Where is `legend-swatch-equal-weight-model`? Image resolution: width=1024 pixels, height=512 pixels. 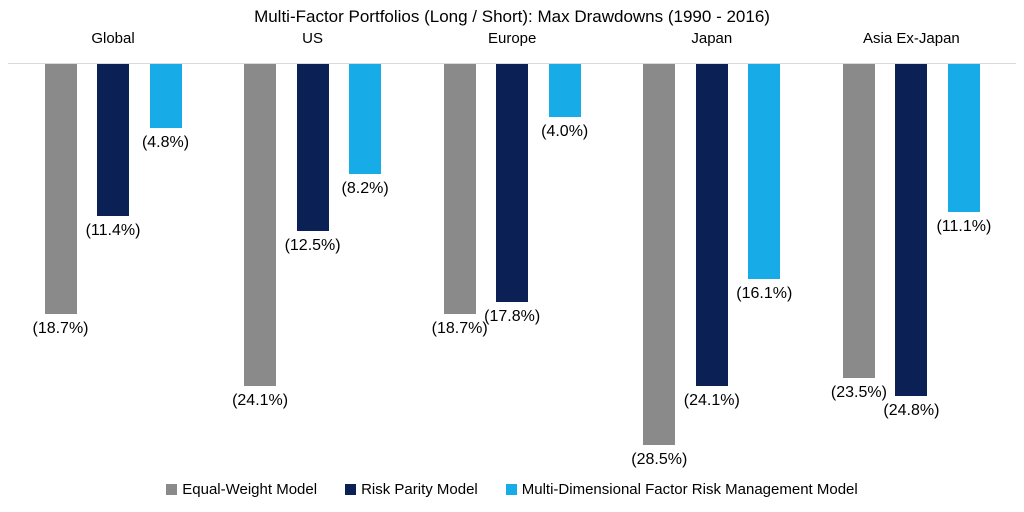
legend-swatch-equal-weight-model is located at coordinates (172, 489).